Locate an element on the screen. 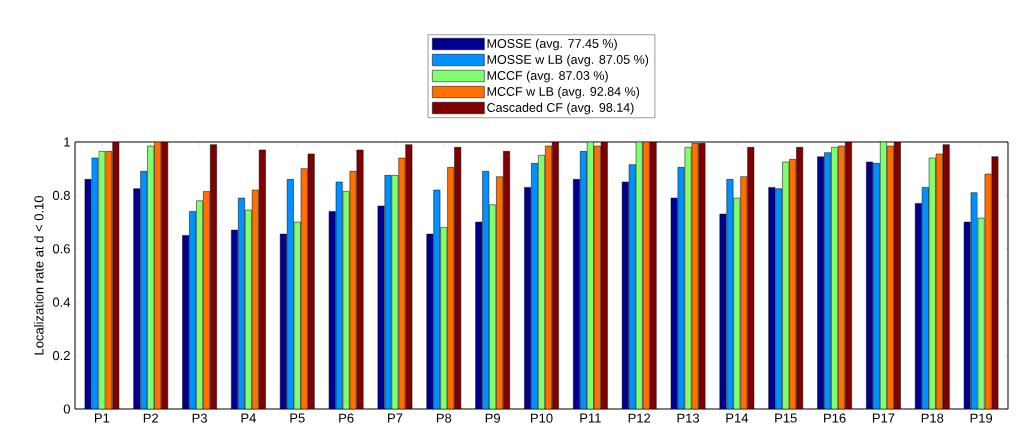  x-tick-label: P1 is located at coordinates (102, 418).